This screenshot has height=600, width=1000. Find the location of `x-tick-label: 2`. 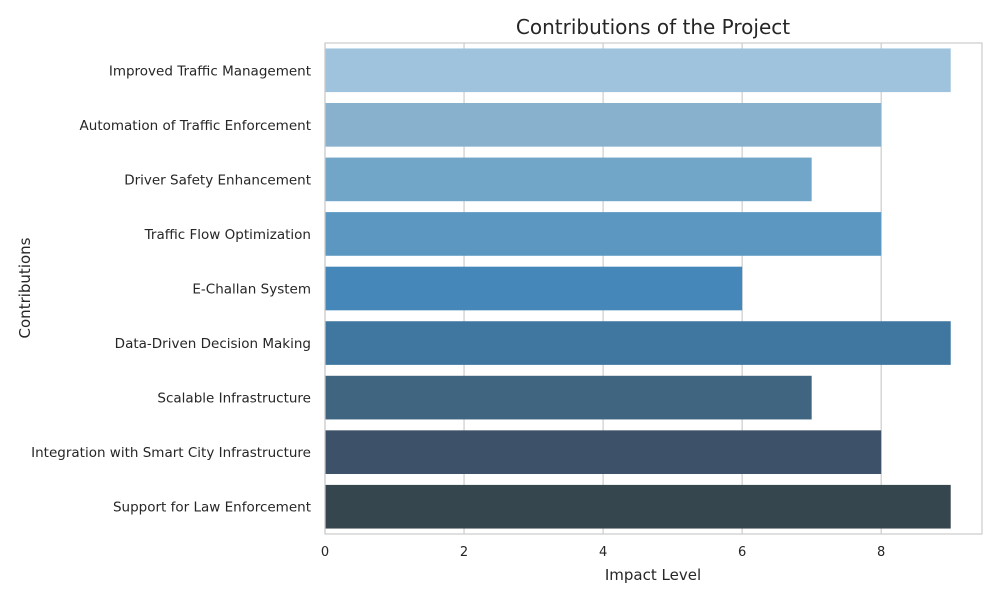

x-tick-label: 2 is located at coordinates (464, 552).